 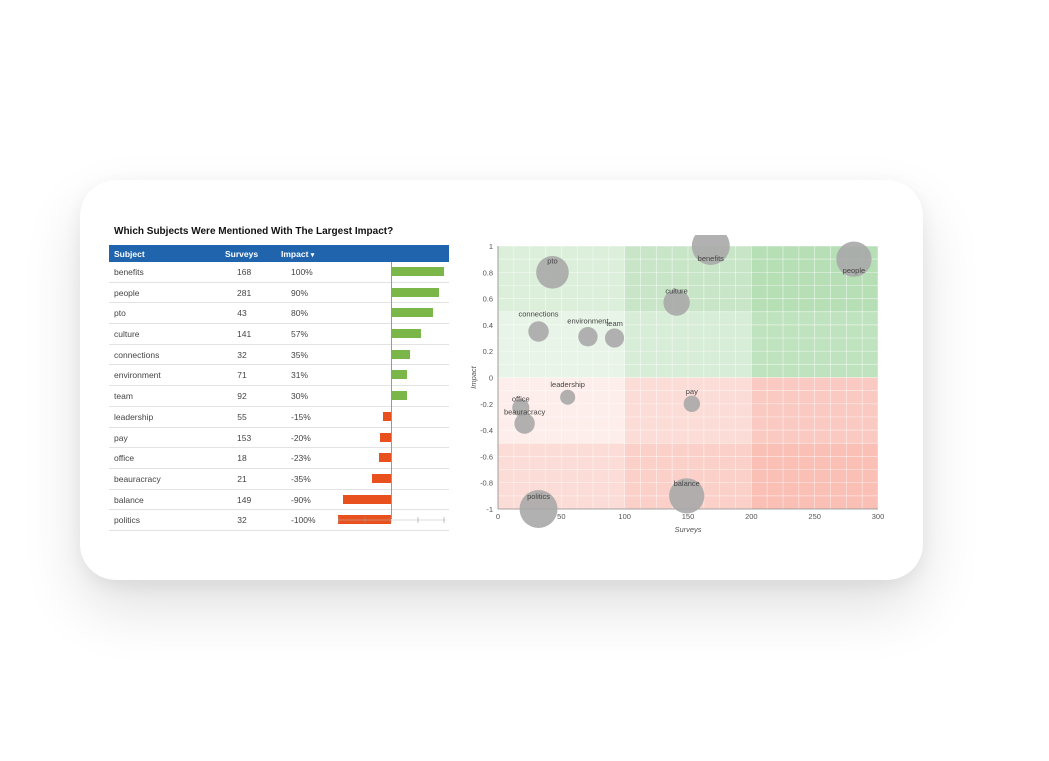 What do you see at coordinates (279, 500) in the screenshot?
I see `table-row: balance 149 -90%` at bounding box center [279, 500].